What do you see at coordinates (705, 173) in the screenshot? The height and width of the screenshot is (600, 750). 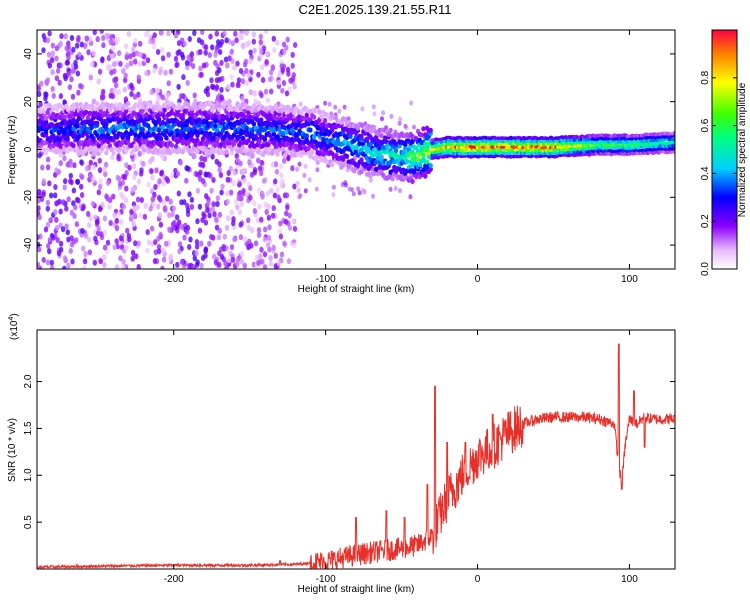 I see `colorbar-tick-label: 0.4` at bounding box center [705, 173].